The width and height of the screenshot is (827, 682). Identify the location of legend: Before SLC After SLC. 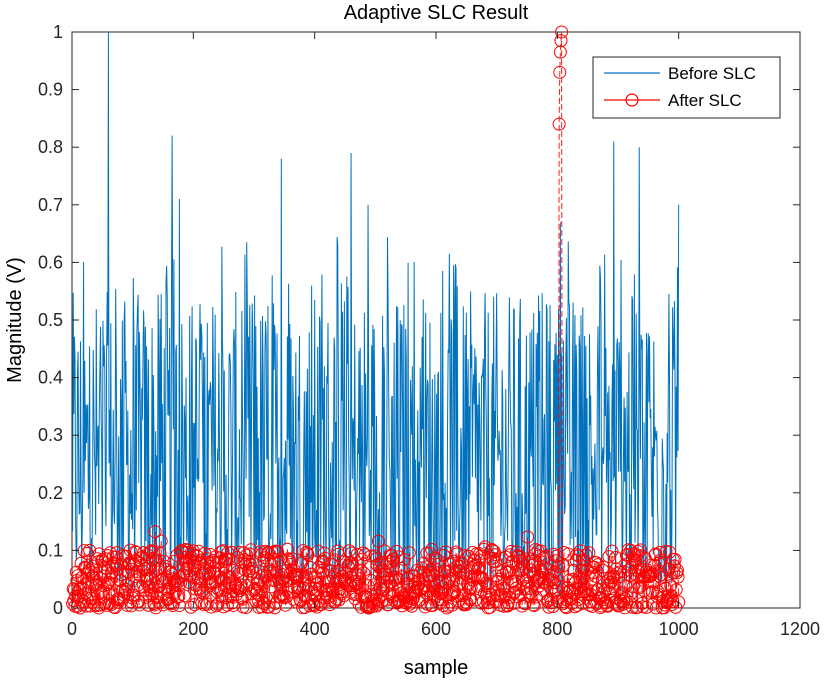
(686, 87).